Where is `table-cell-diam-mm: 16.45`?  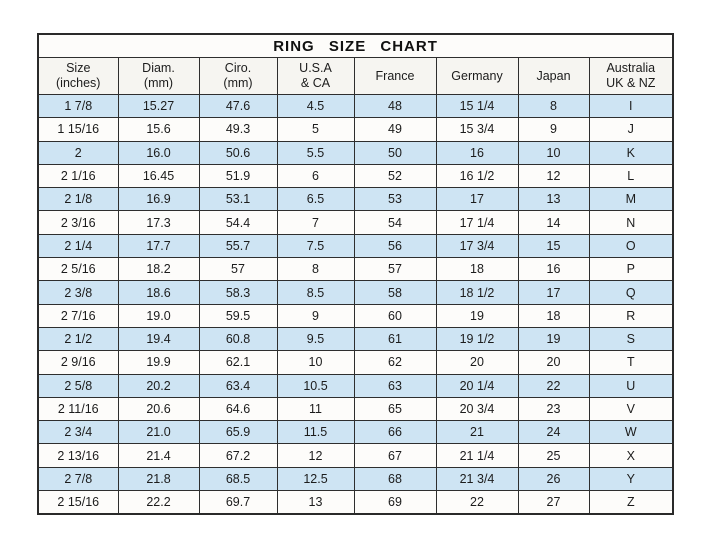 table-cell-diam-mm: 16.45 is located at coordinates (158, 176).